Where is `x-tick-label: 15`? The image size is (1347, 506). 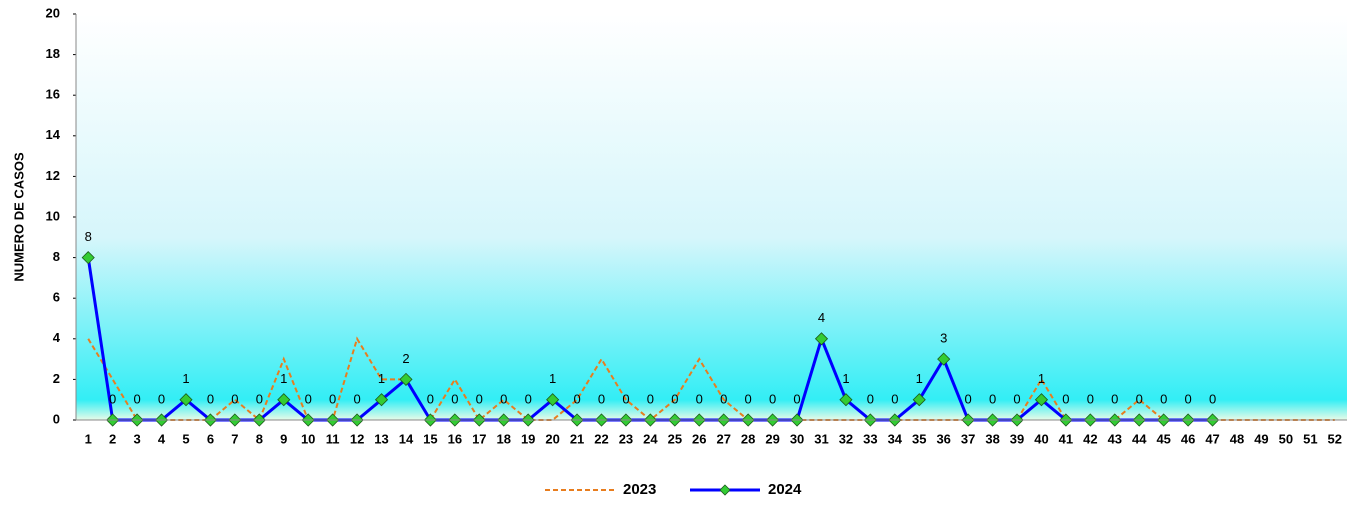 x-tick-label: 15 is located at coordinates (430, 438).